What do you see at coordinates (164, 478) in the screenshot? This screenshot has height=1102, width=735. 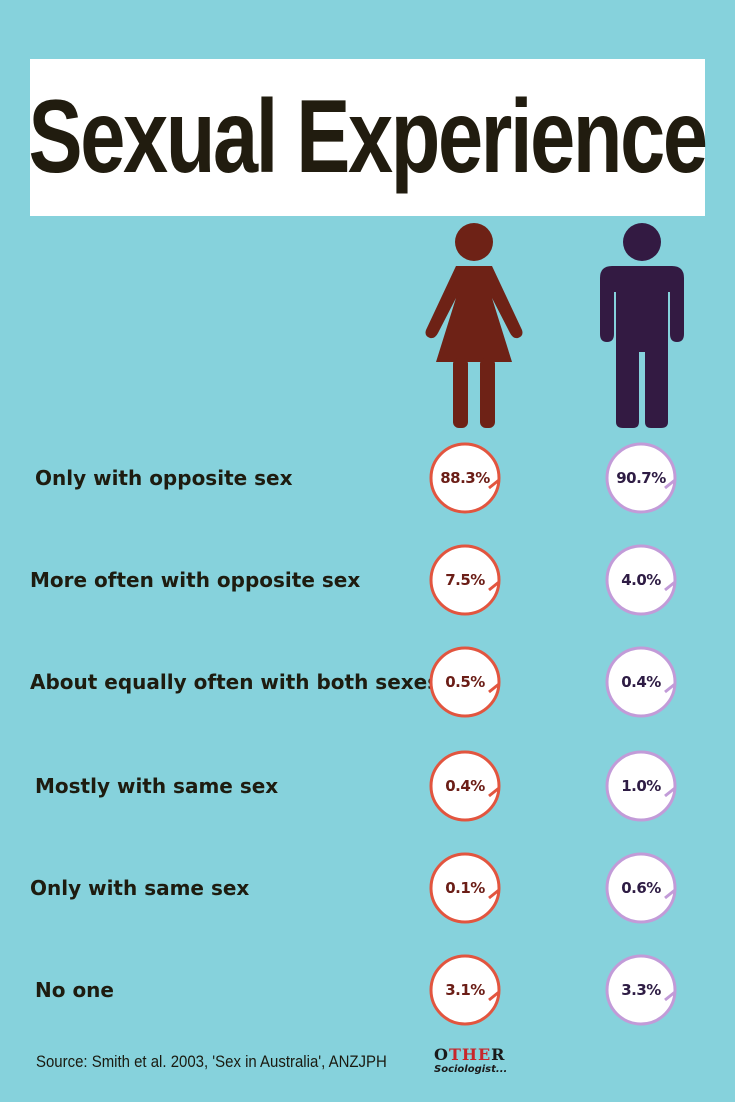 I see `row-label: Only with opposite sex` at bounding box center [164, 478].